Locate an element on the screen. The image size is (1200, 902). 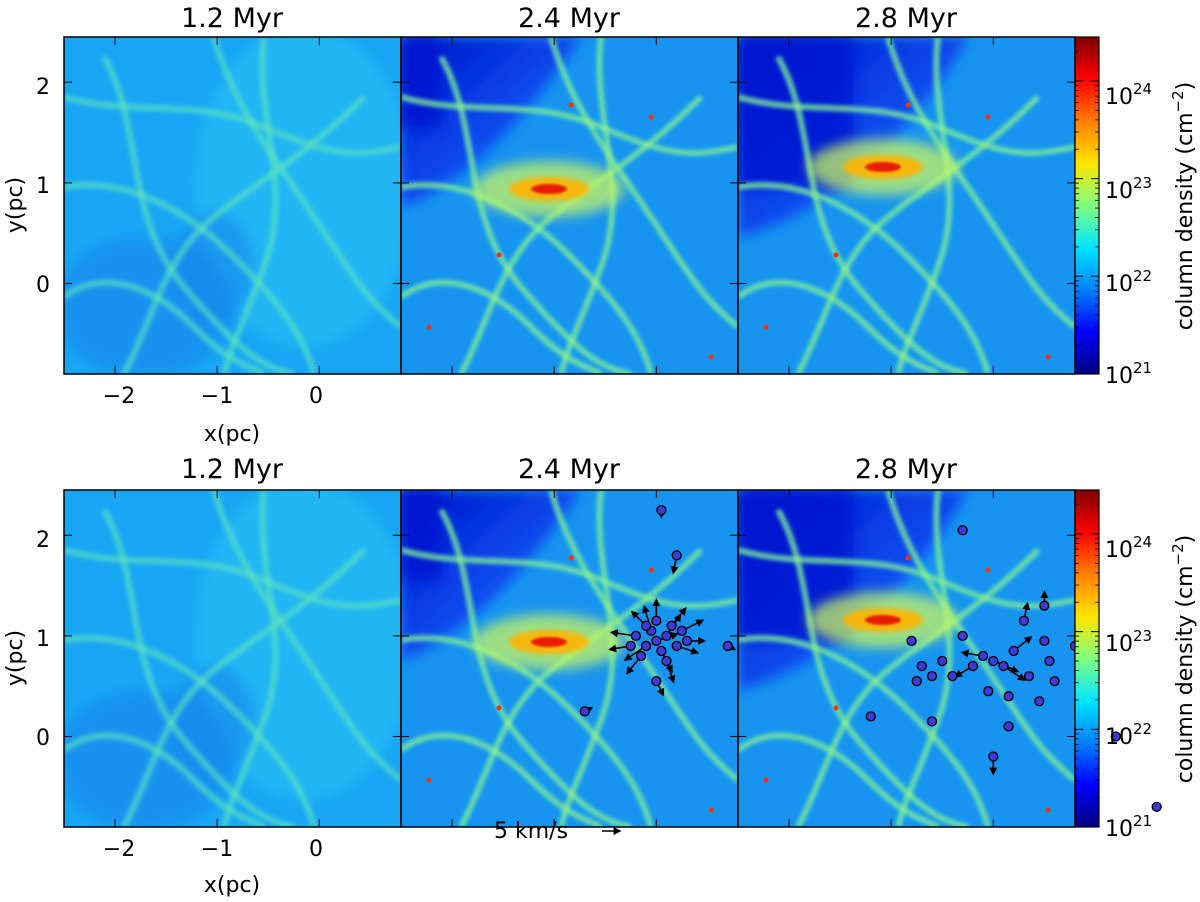
panel-title-top-1: 1.2 Myr is located at coordinates (232, 18).